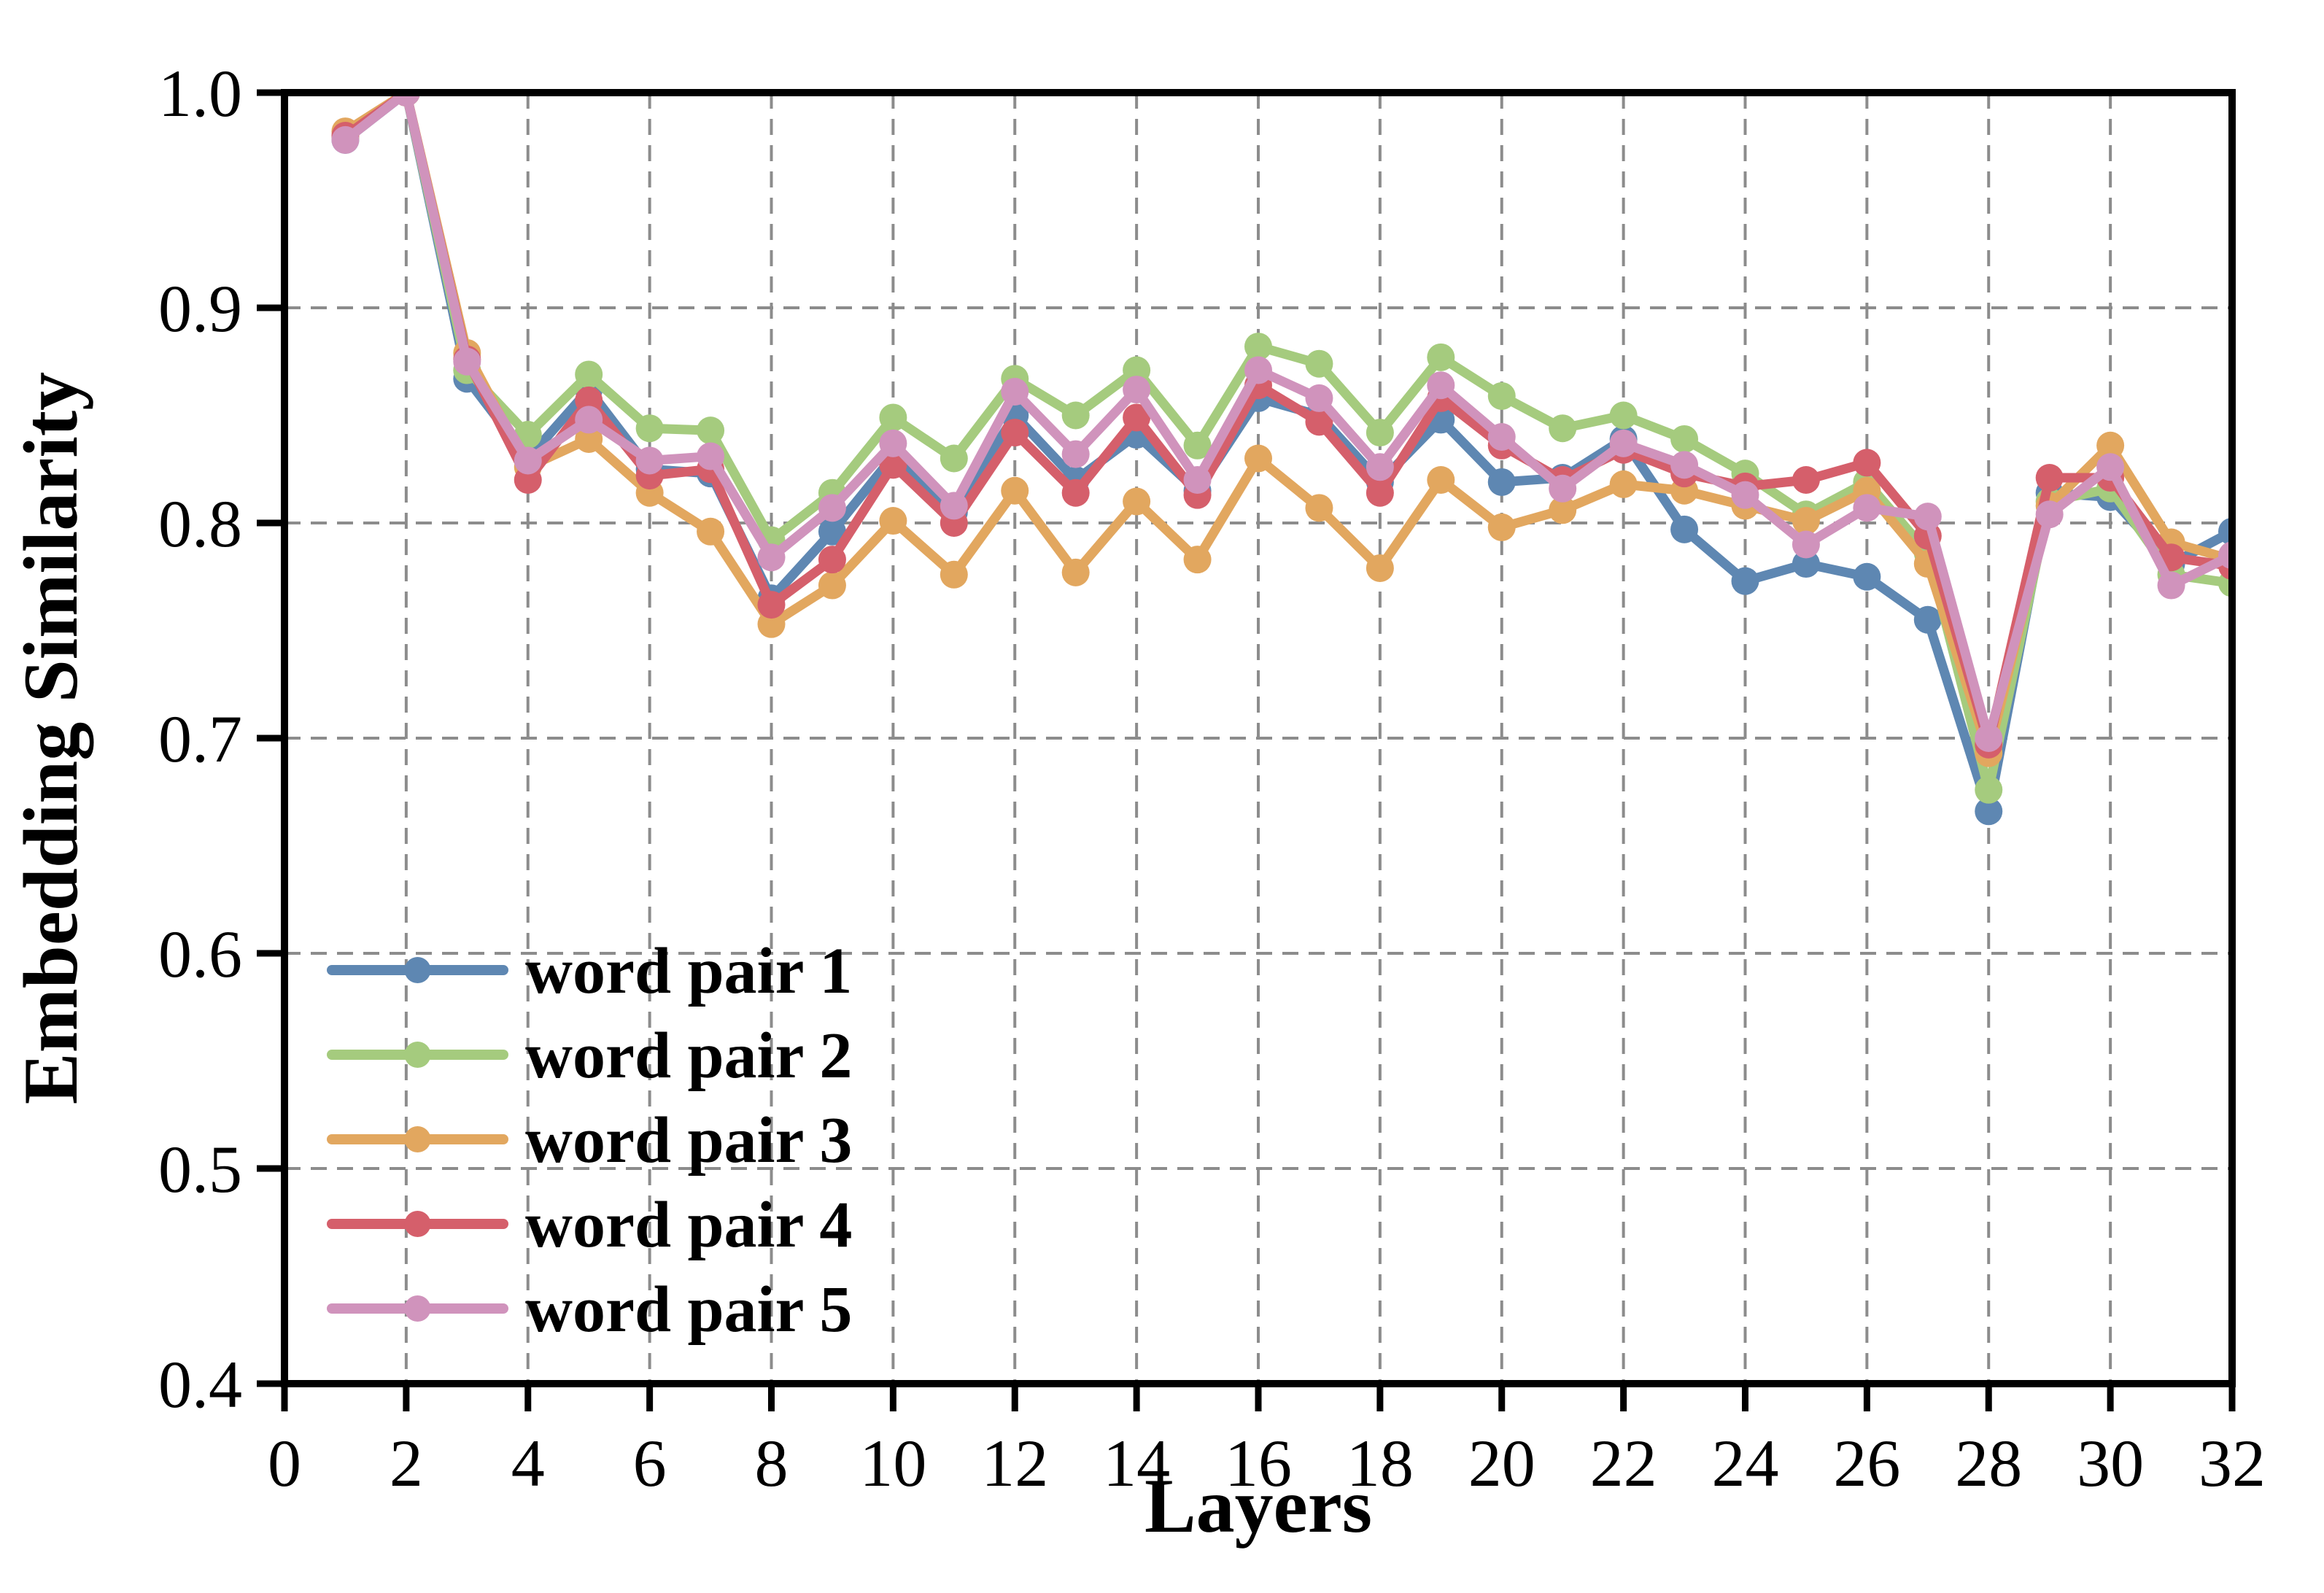 Image resolution: width=2324 pixels, height=1593 pixels. What do you see at coordinates (2232, 1463) in the screenshot?
I see `x-tick-label: 32` at bounding box center [2232, 1463].